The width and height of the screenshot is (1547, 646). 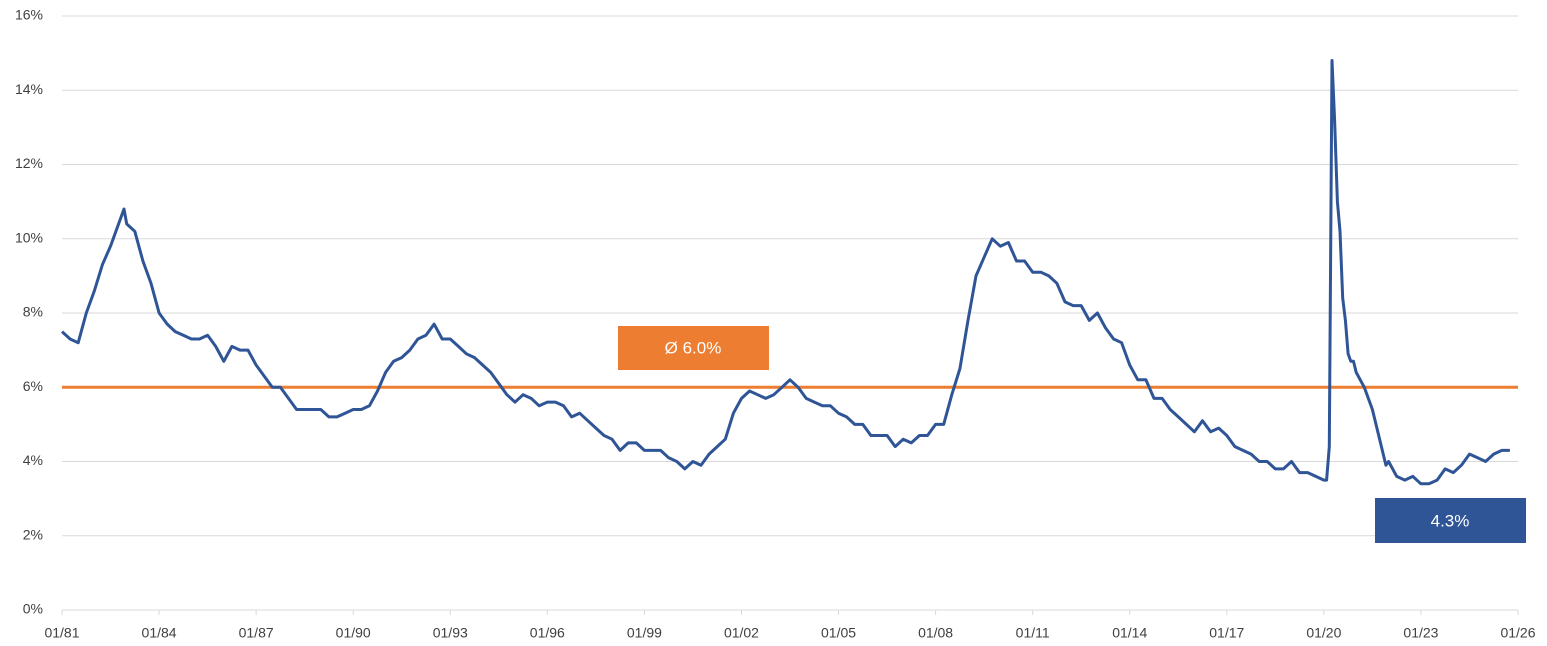 I want to click on y-tick-label: 8%, so click(x=33, y=312).